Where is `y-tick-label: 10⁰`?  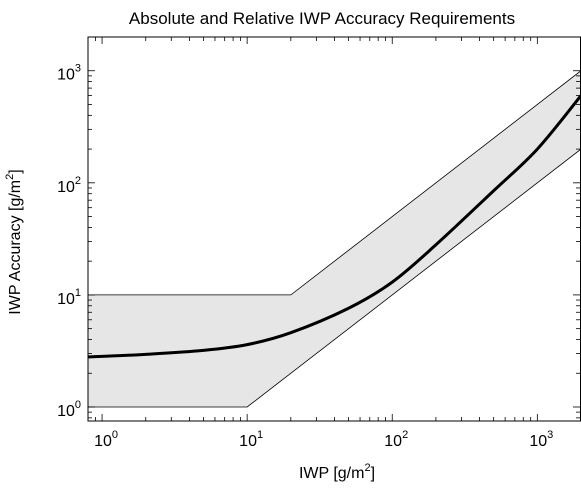
y-tick-label: 10⁰ is located at coordinates (69, 409).